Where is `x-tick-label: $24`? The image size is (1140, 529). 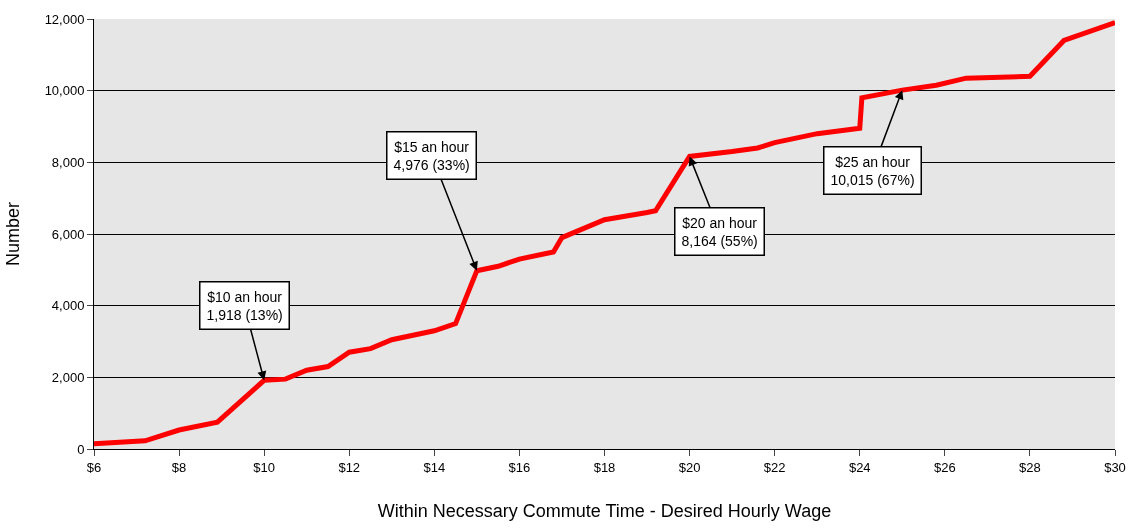 x-tick-label: $24 is located at coordinates (859, 467).